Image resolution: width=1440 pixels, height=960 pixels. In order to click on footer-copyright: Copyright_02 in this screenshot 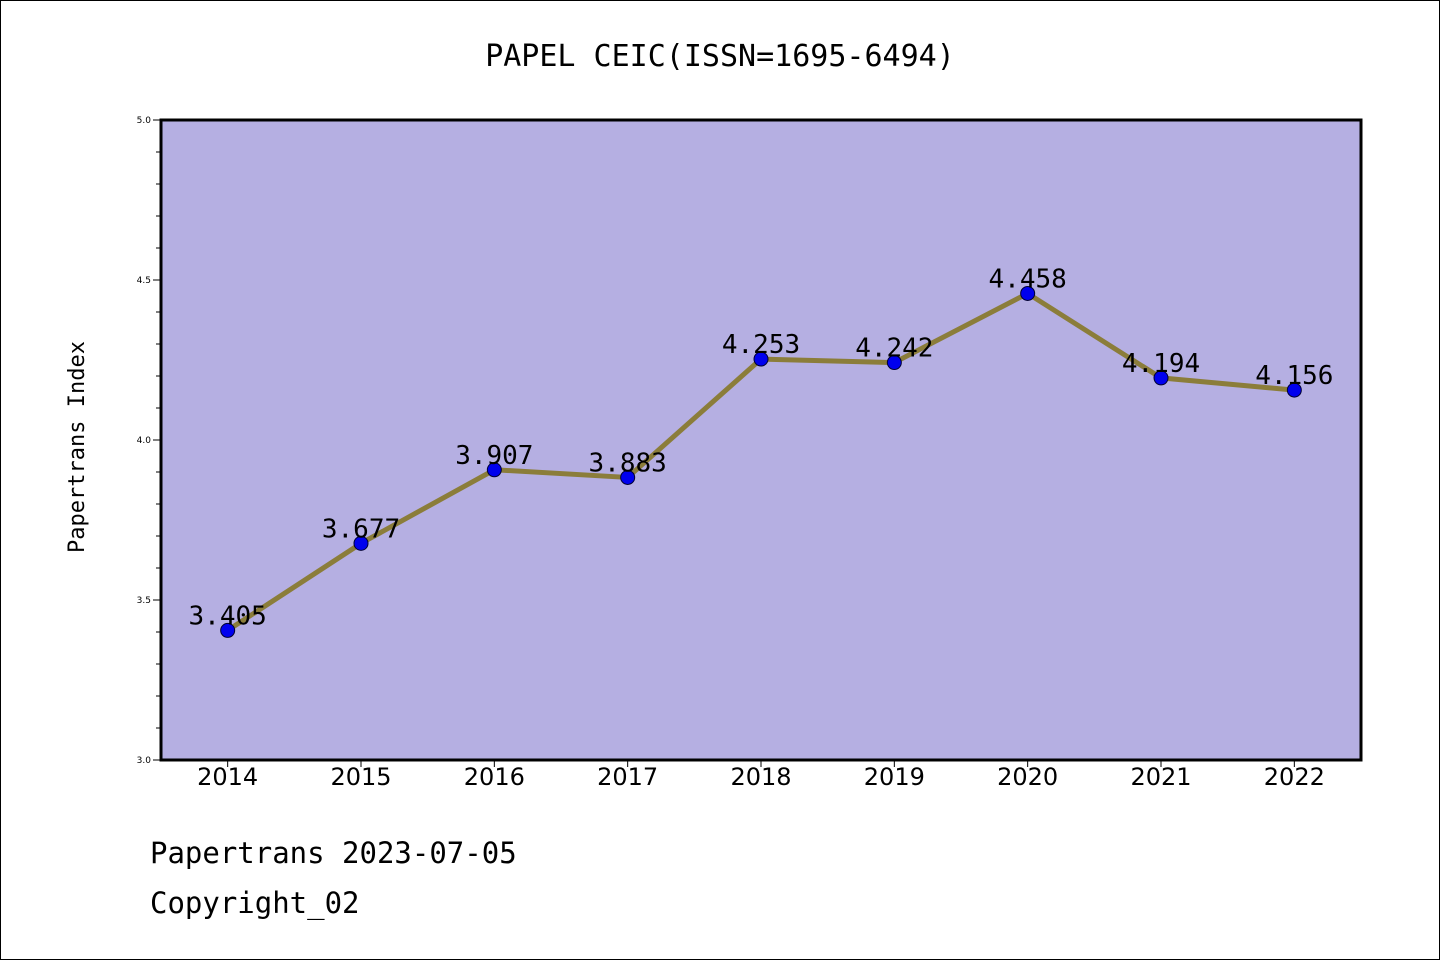, I will do `click(255, 903)`.